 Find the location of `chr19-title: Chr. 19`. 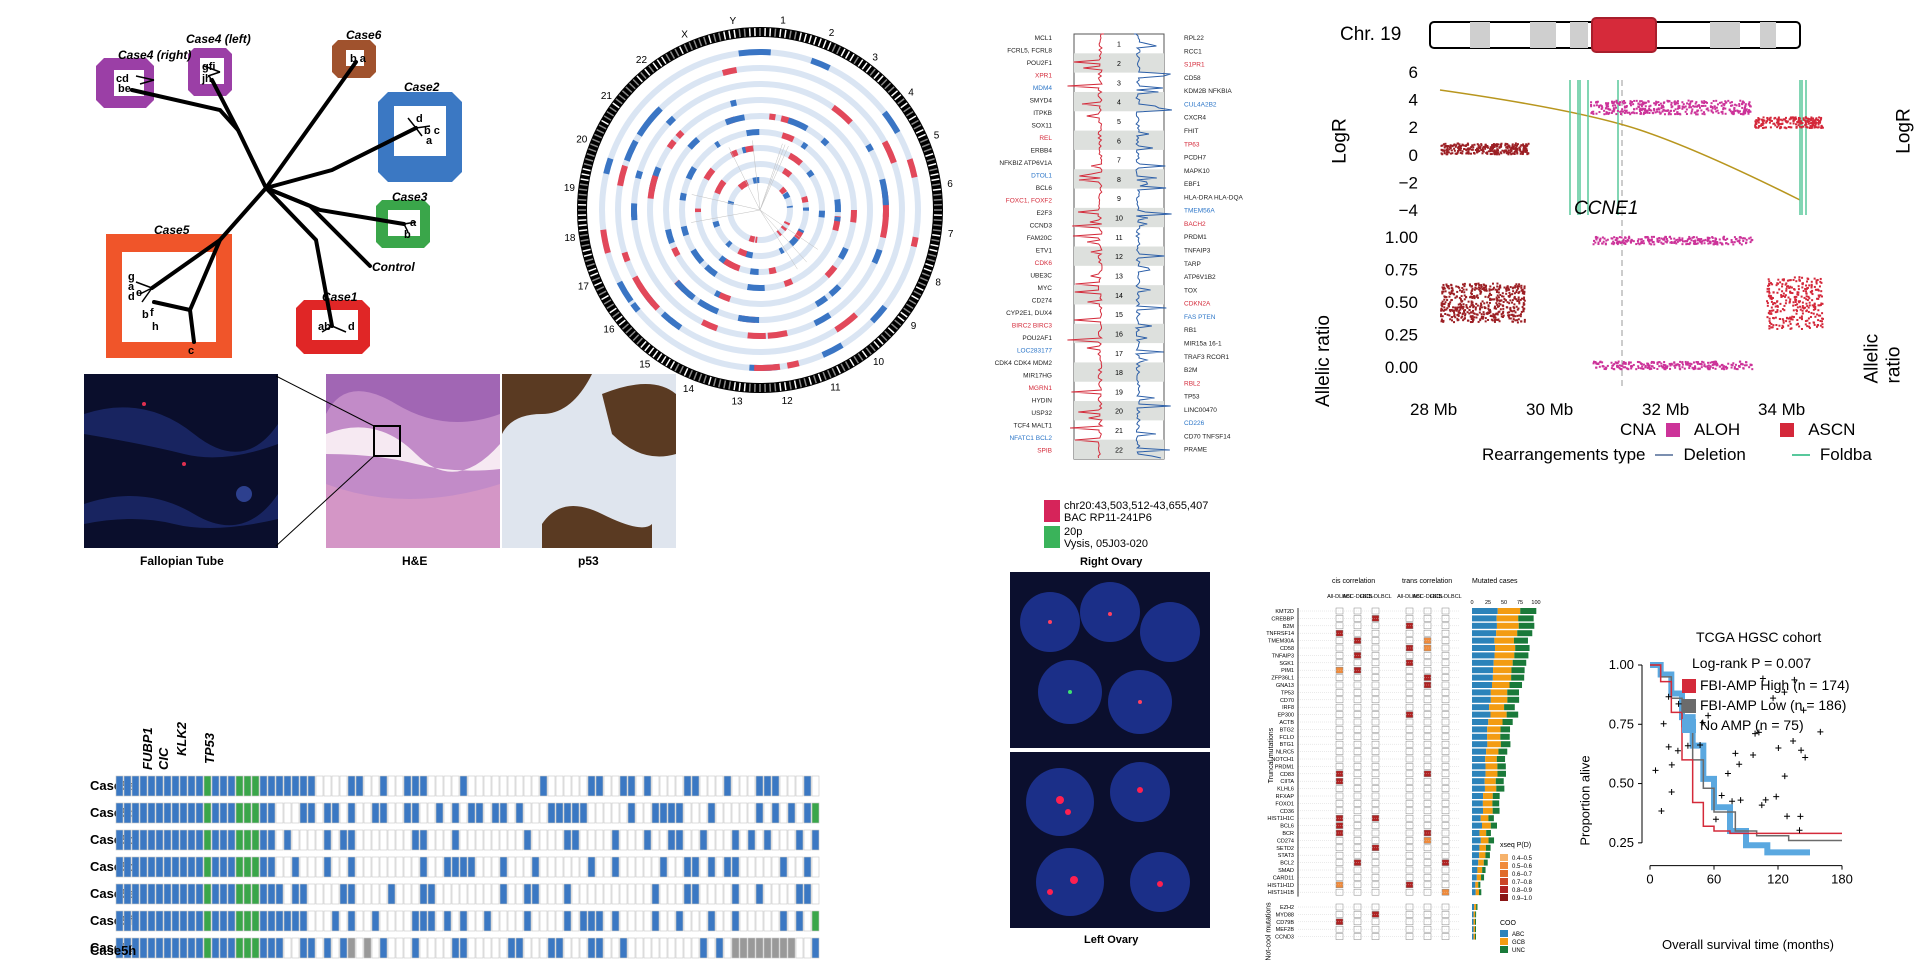

chr19-title: Chr. 19 is located at coordinates (1370, 35).